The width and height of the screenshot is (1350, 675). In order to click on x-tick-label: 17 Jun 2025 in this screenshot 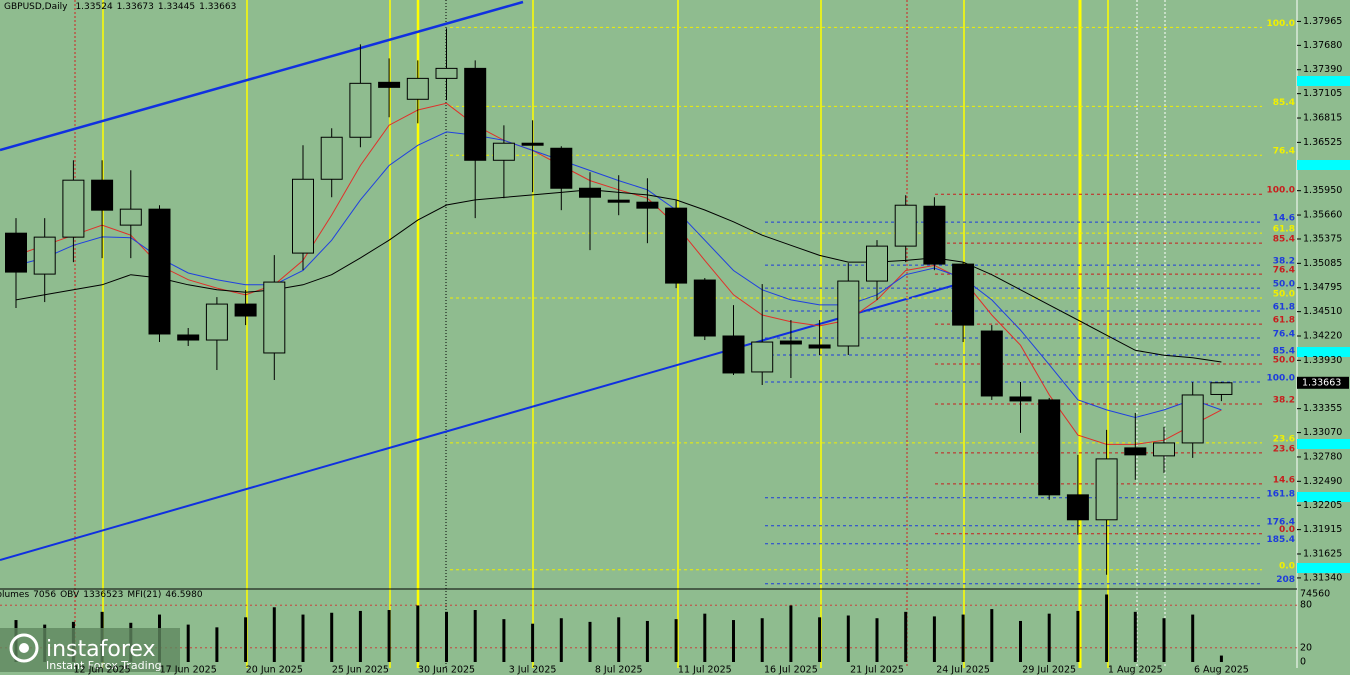, I will do `click(188, 670)`.